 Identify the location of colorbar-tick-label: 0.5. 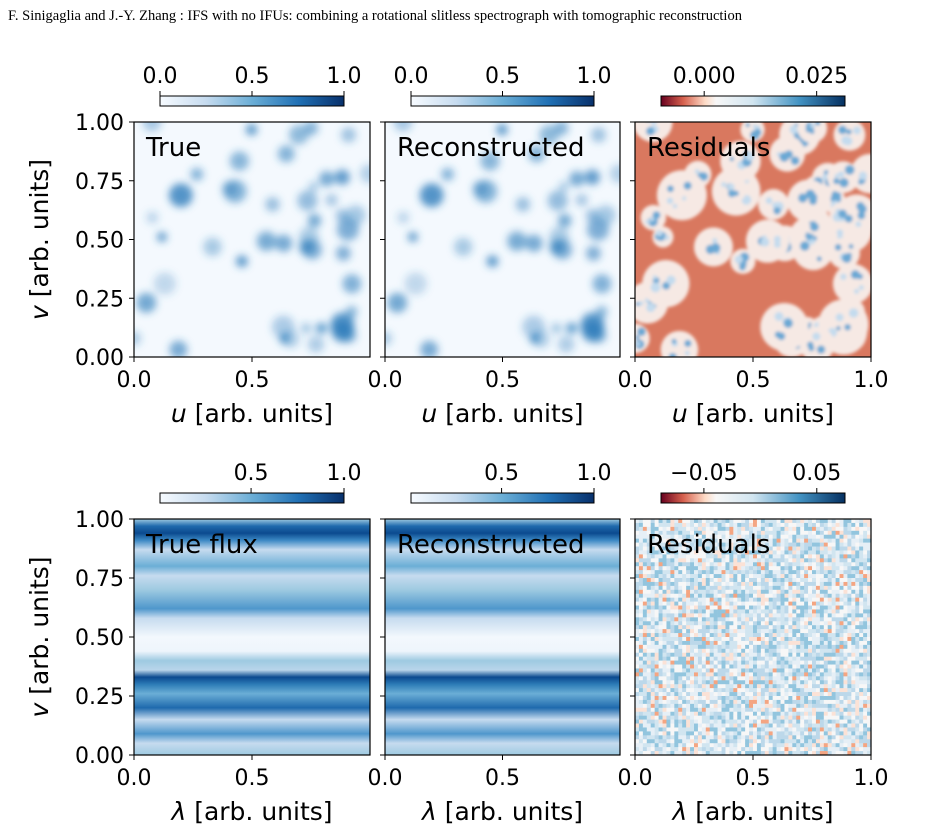
(252, 76).